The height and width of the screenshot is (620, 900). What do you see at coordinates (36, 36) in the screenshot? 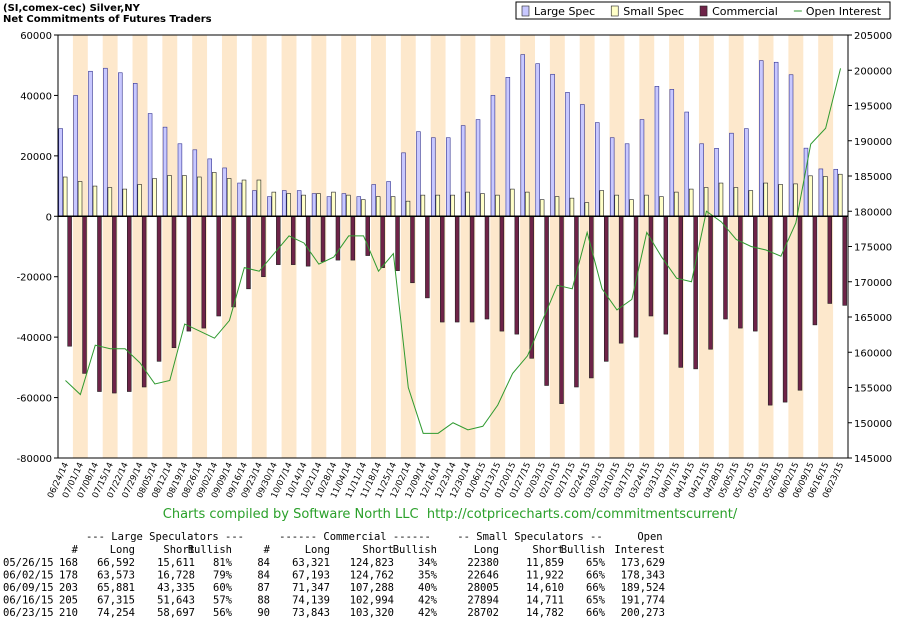
I see `y-tick-label: 60000` at bounding box center [36, 36].